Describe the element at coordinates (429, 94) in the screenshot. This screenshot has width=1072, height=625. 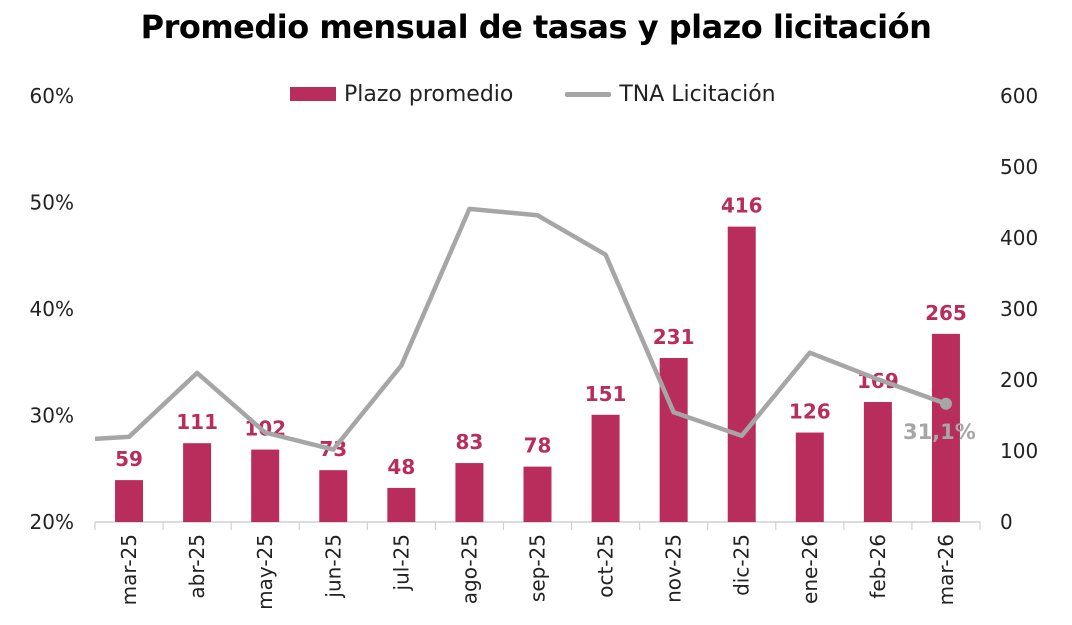
I see `legend-label-bars: Plazo promedio` at that location.